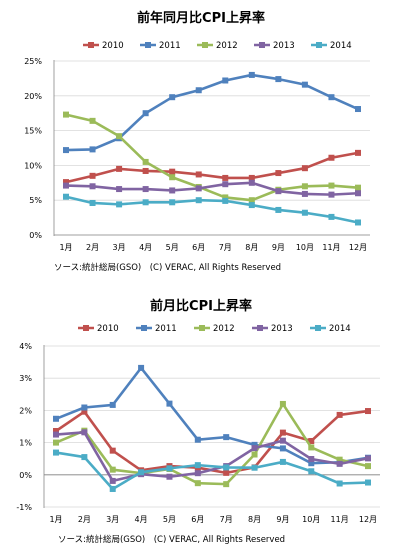  Describe the element at coordinates (212, 112) in the screenshot. I see `series-2011` at that location.